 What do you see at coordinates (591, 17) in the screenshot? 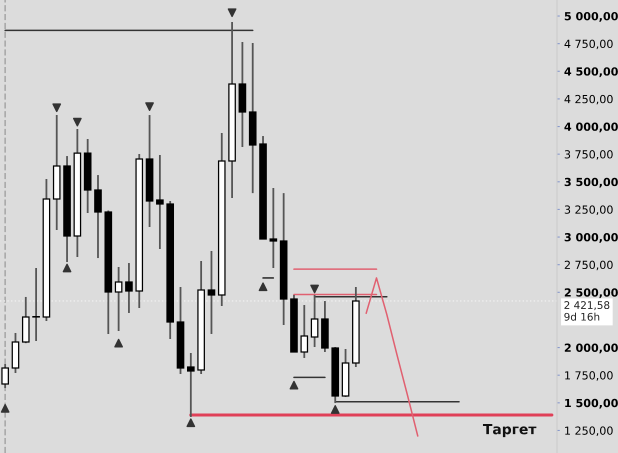
I see `y-tick-label: 5 000,00` at bounding box center [591, 17].